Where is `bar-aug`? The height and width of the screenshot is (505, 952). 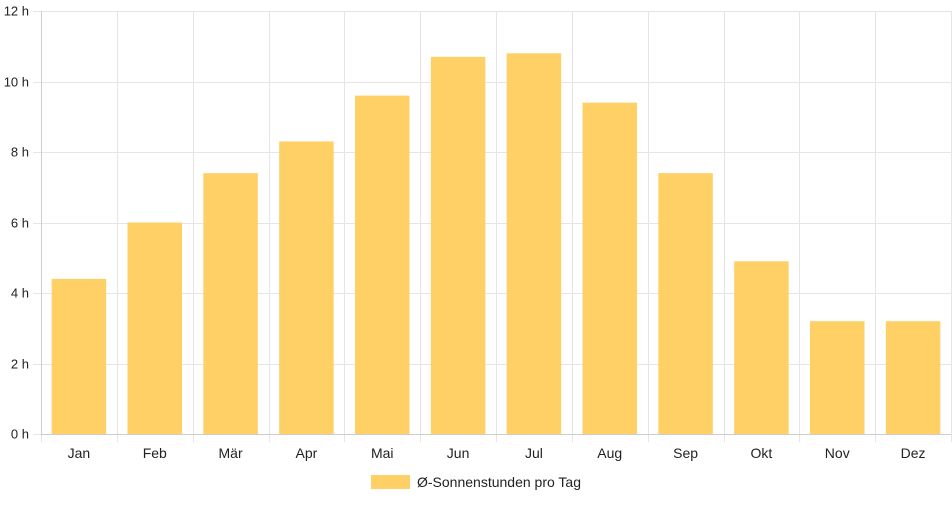
bar-aug is located at coordinates (610, 268).